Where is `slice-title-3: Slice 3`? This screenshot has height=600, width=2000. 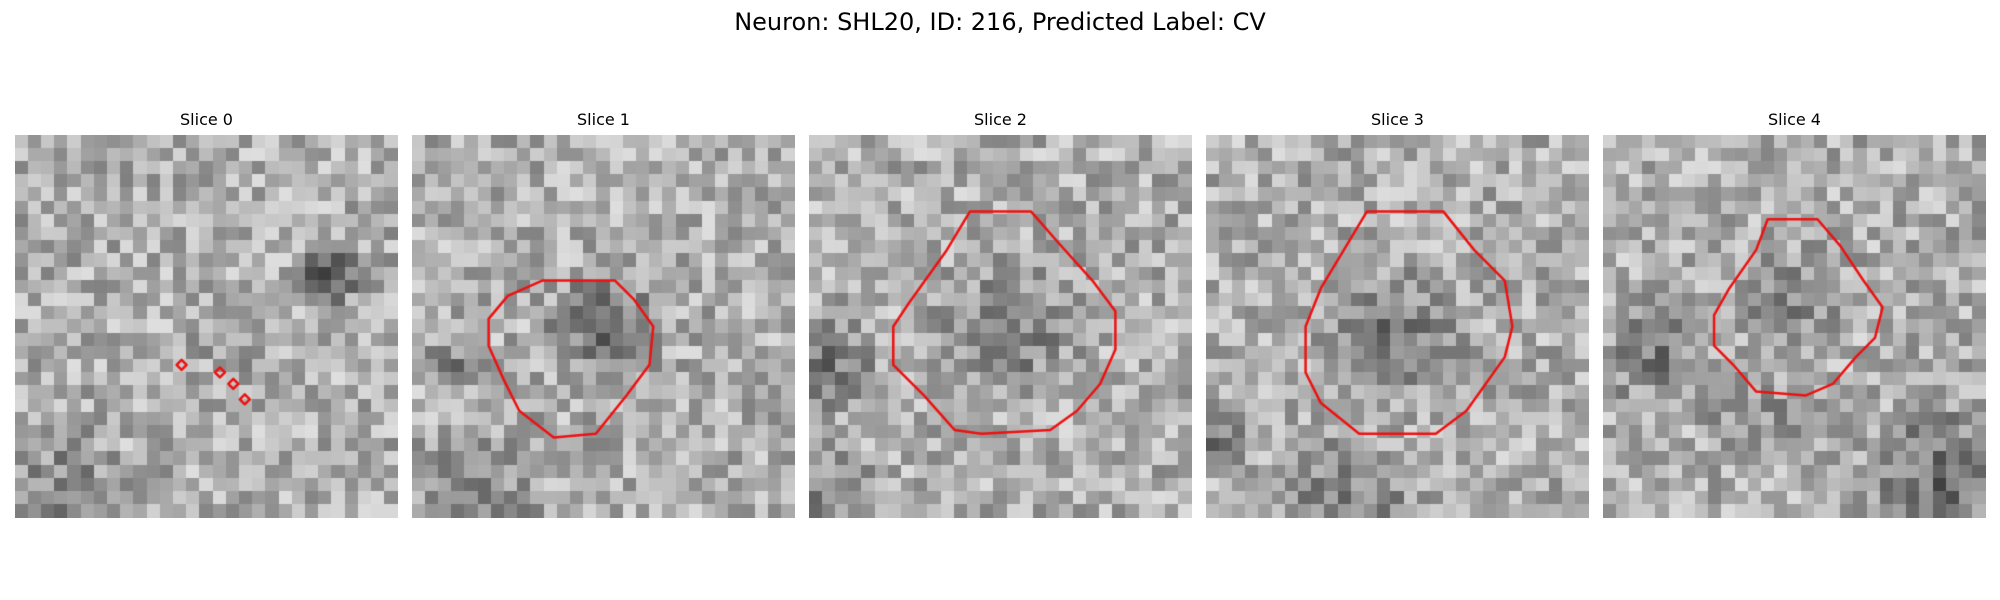
slice-title-3: Slice 3 is located at coordinates (1397, 119).